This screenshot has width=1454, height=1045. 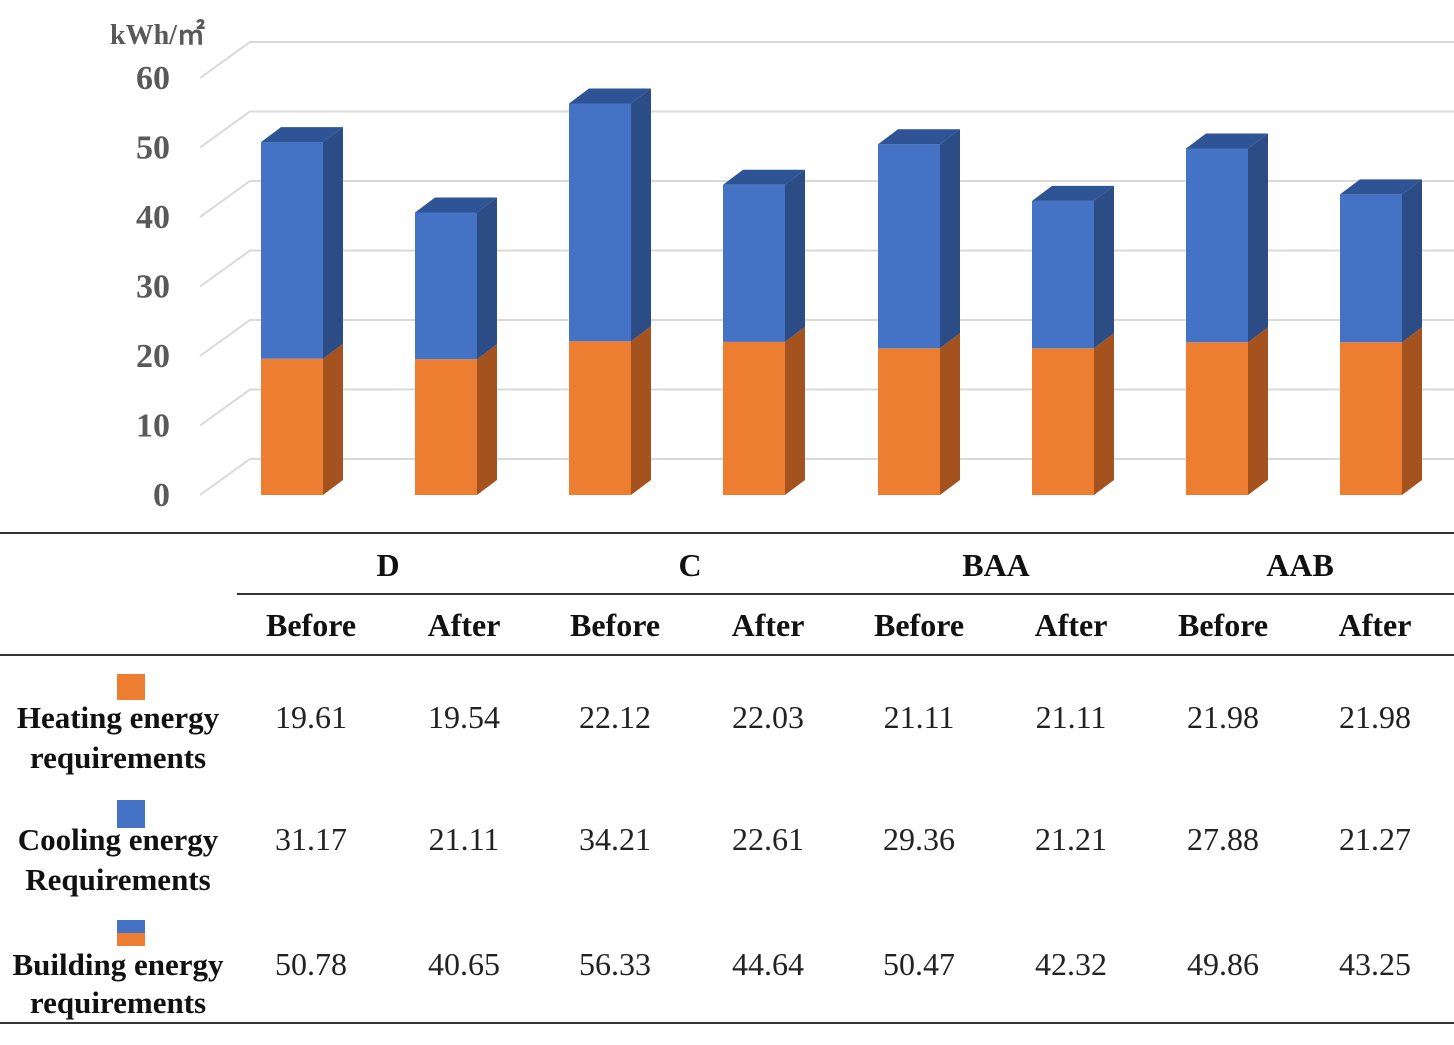 I want to click on table-cell: 31.17, so click(x=311, y=839).